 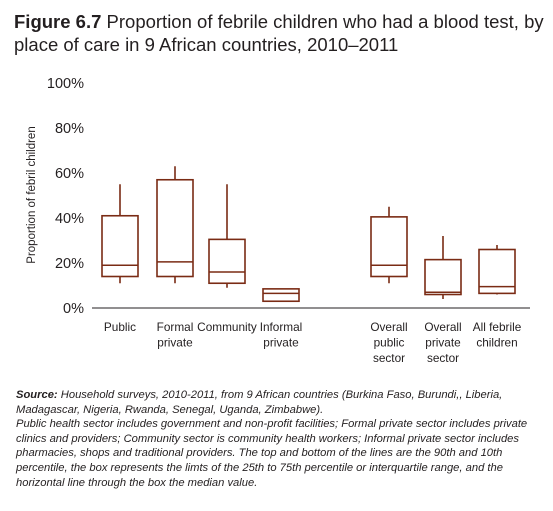 What do you see at coordinates (58, 21) in the screenshot?
I see `figure-number: Figure 6.7` at bounding box center [58, 21].